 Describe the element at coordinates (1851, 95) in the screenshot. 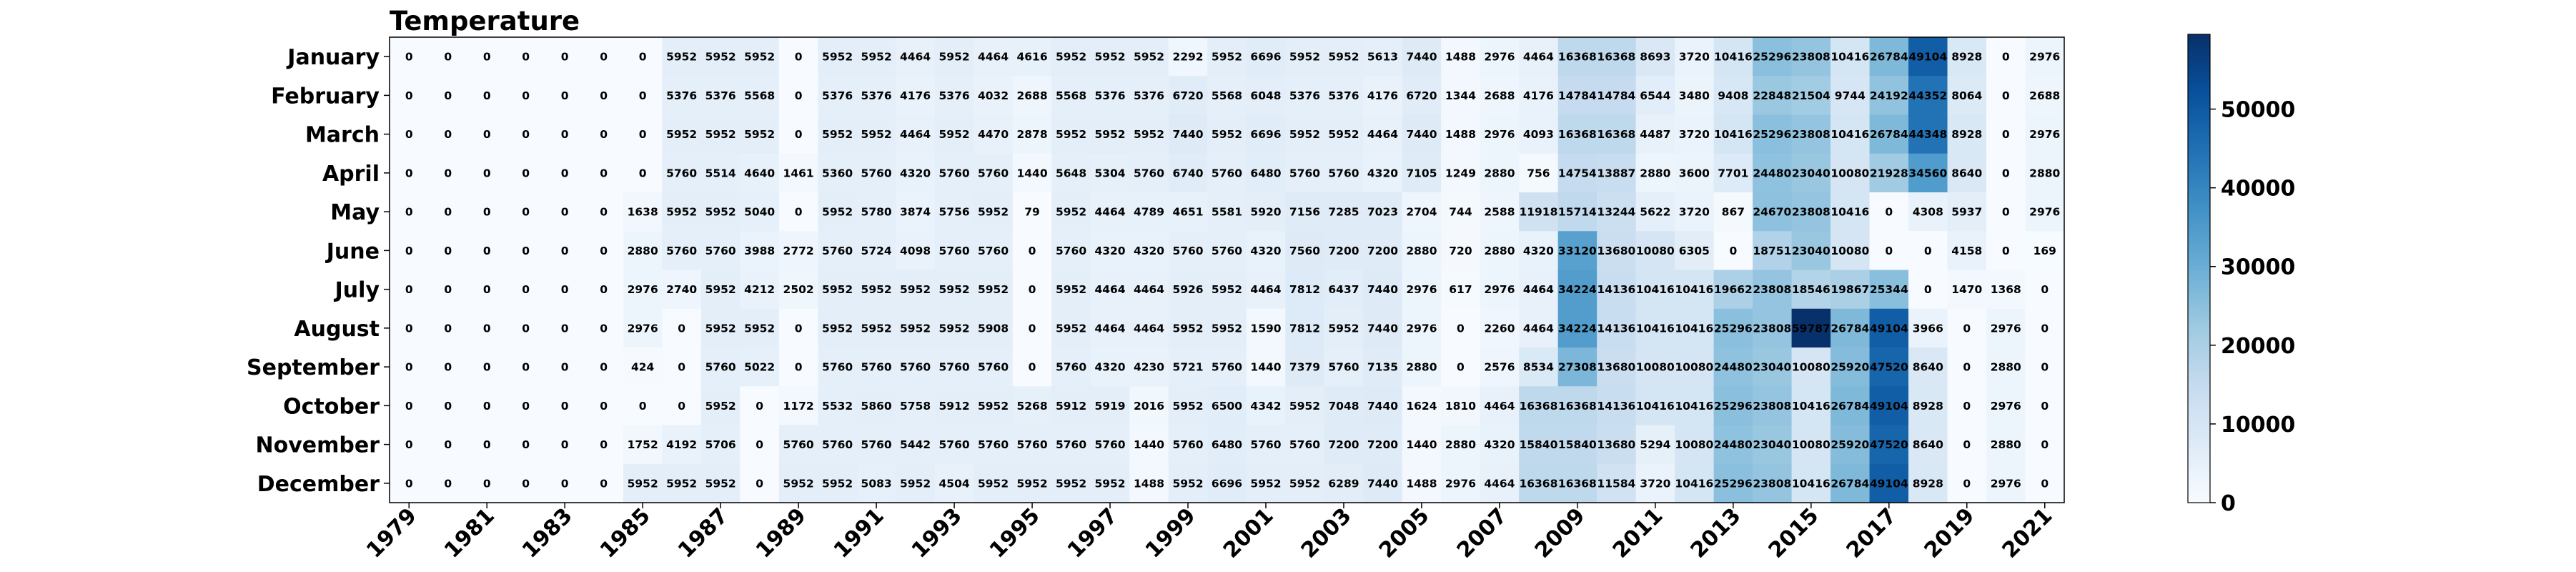

I see `cell-value-label: 9744` at that location.